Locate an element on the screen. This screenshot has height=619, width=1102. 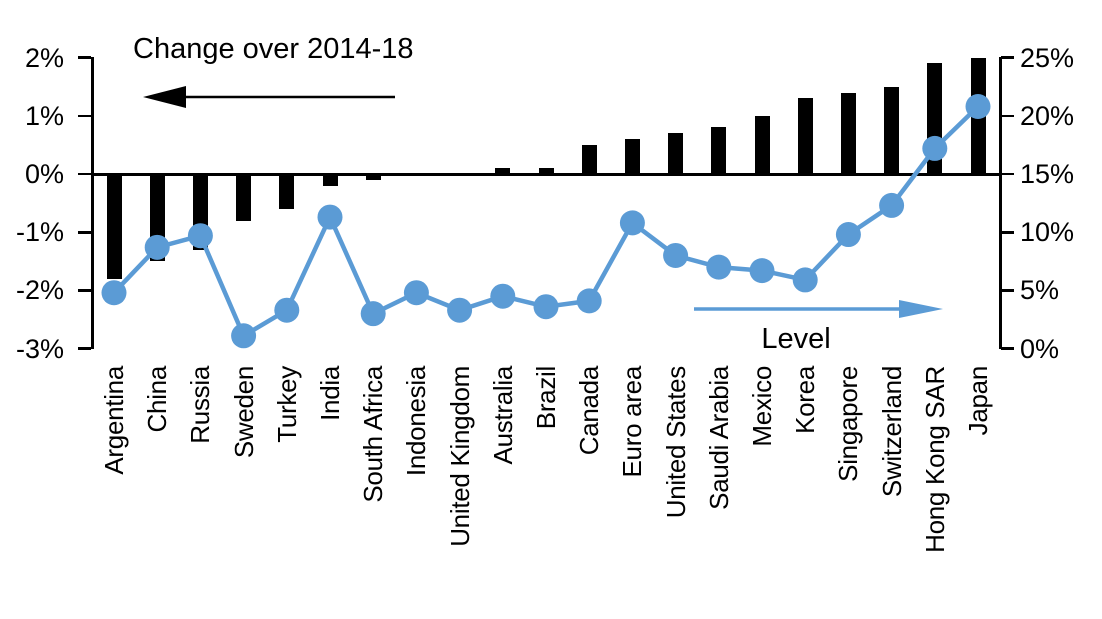
level-point-united-states is located at coordinates (676, 255).